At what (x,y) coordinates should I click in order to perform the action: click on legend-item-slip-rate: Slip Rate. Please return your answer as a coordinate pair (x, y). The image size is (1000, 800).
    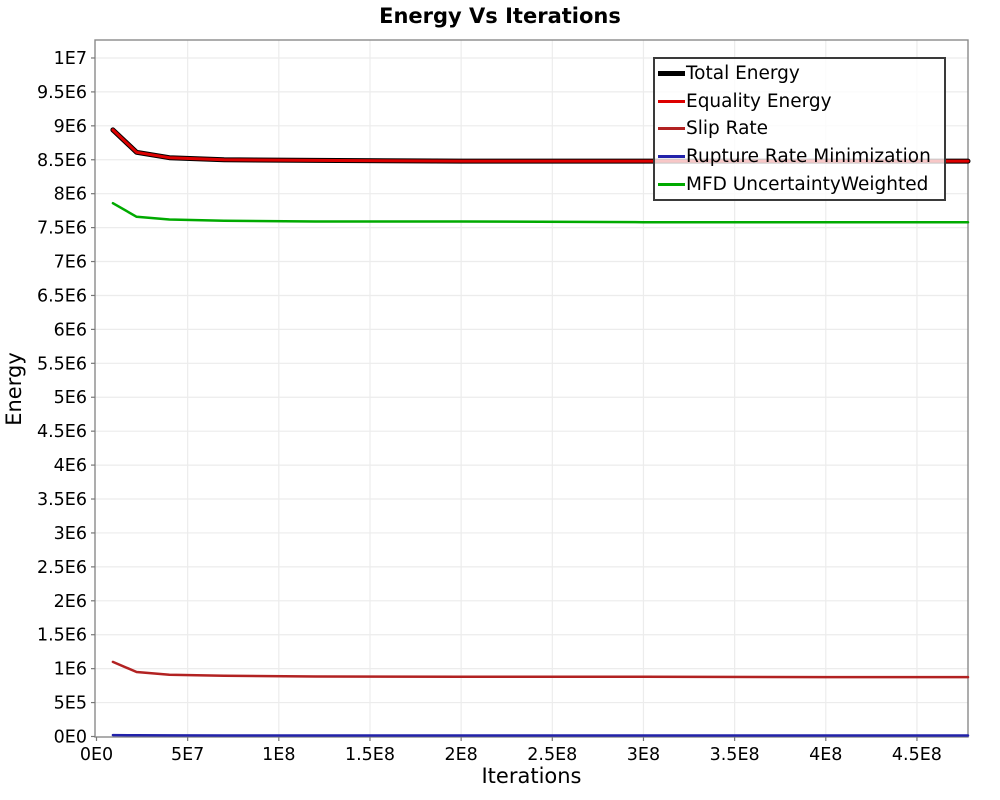
    Looking at the image, I should click on (801, 128).